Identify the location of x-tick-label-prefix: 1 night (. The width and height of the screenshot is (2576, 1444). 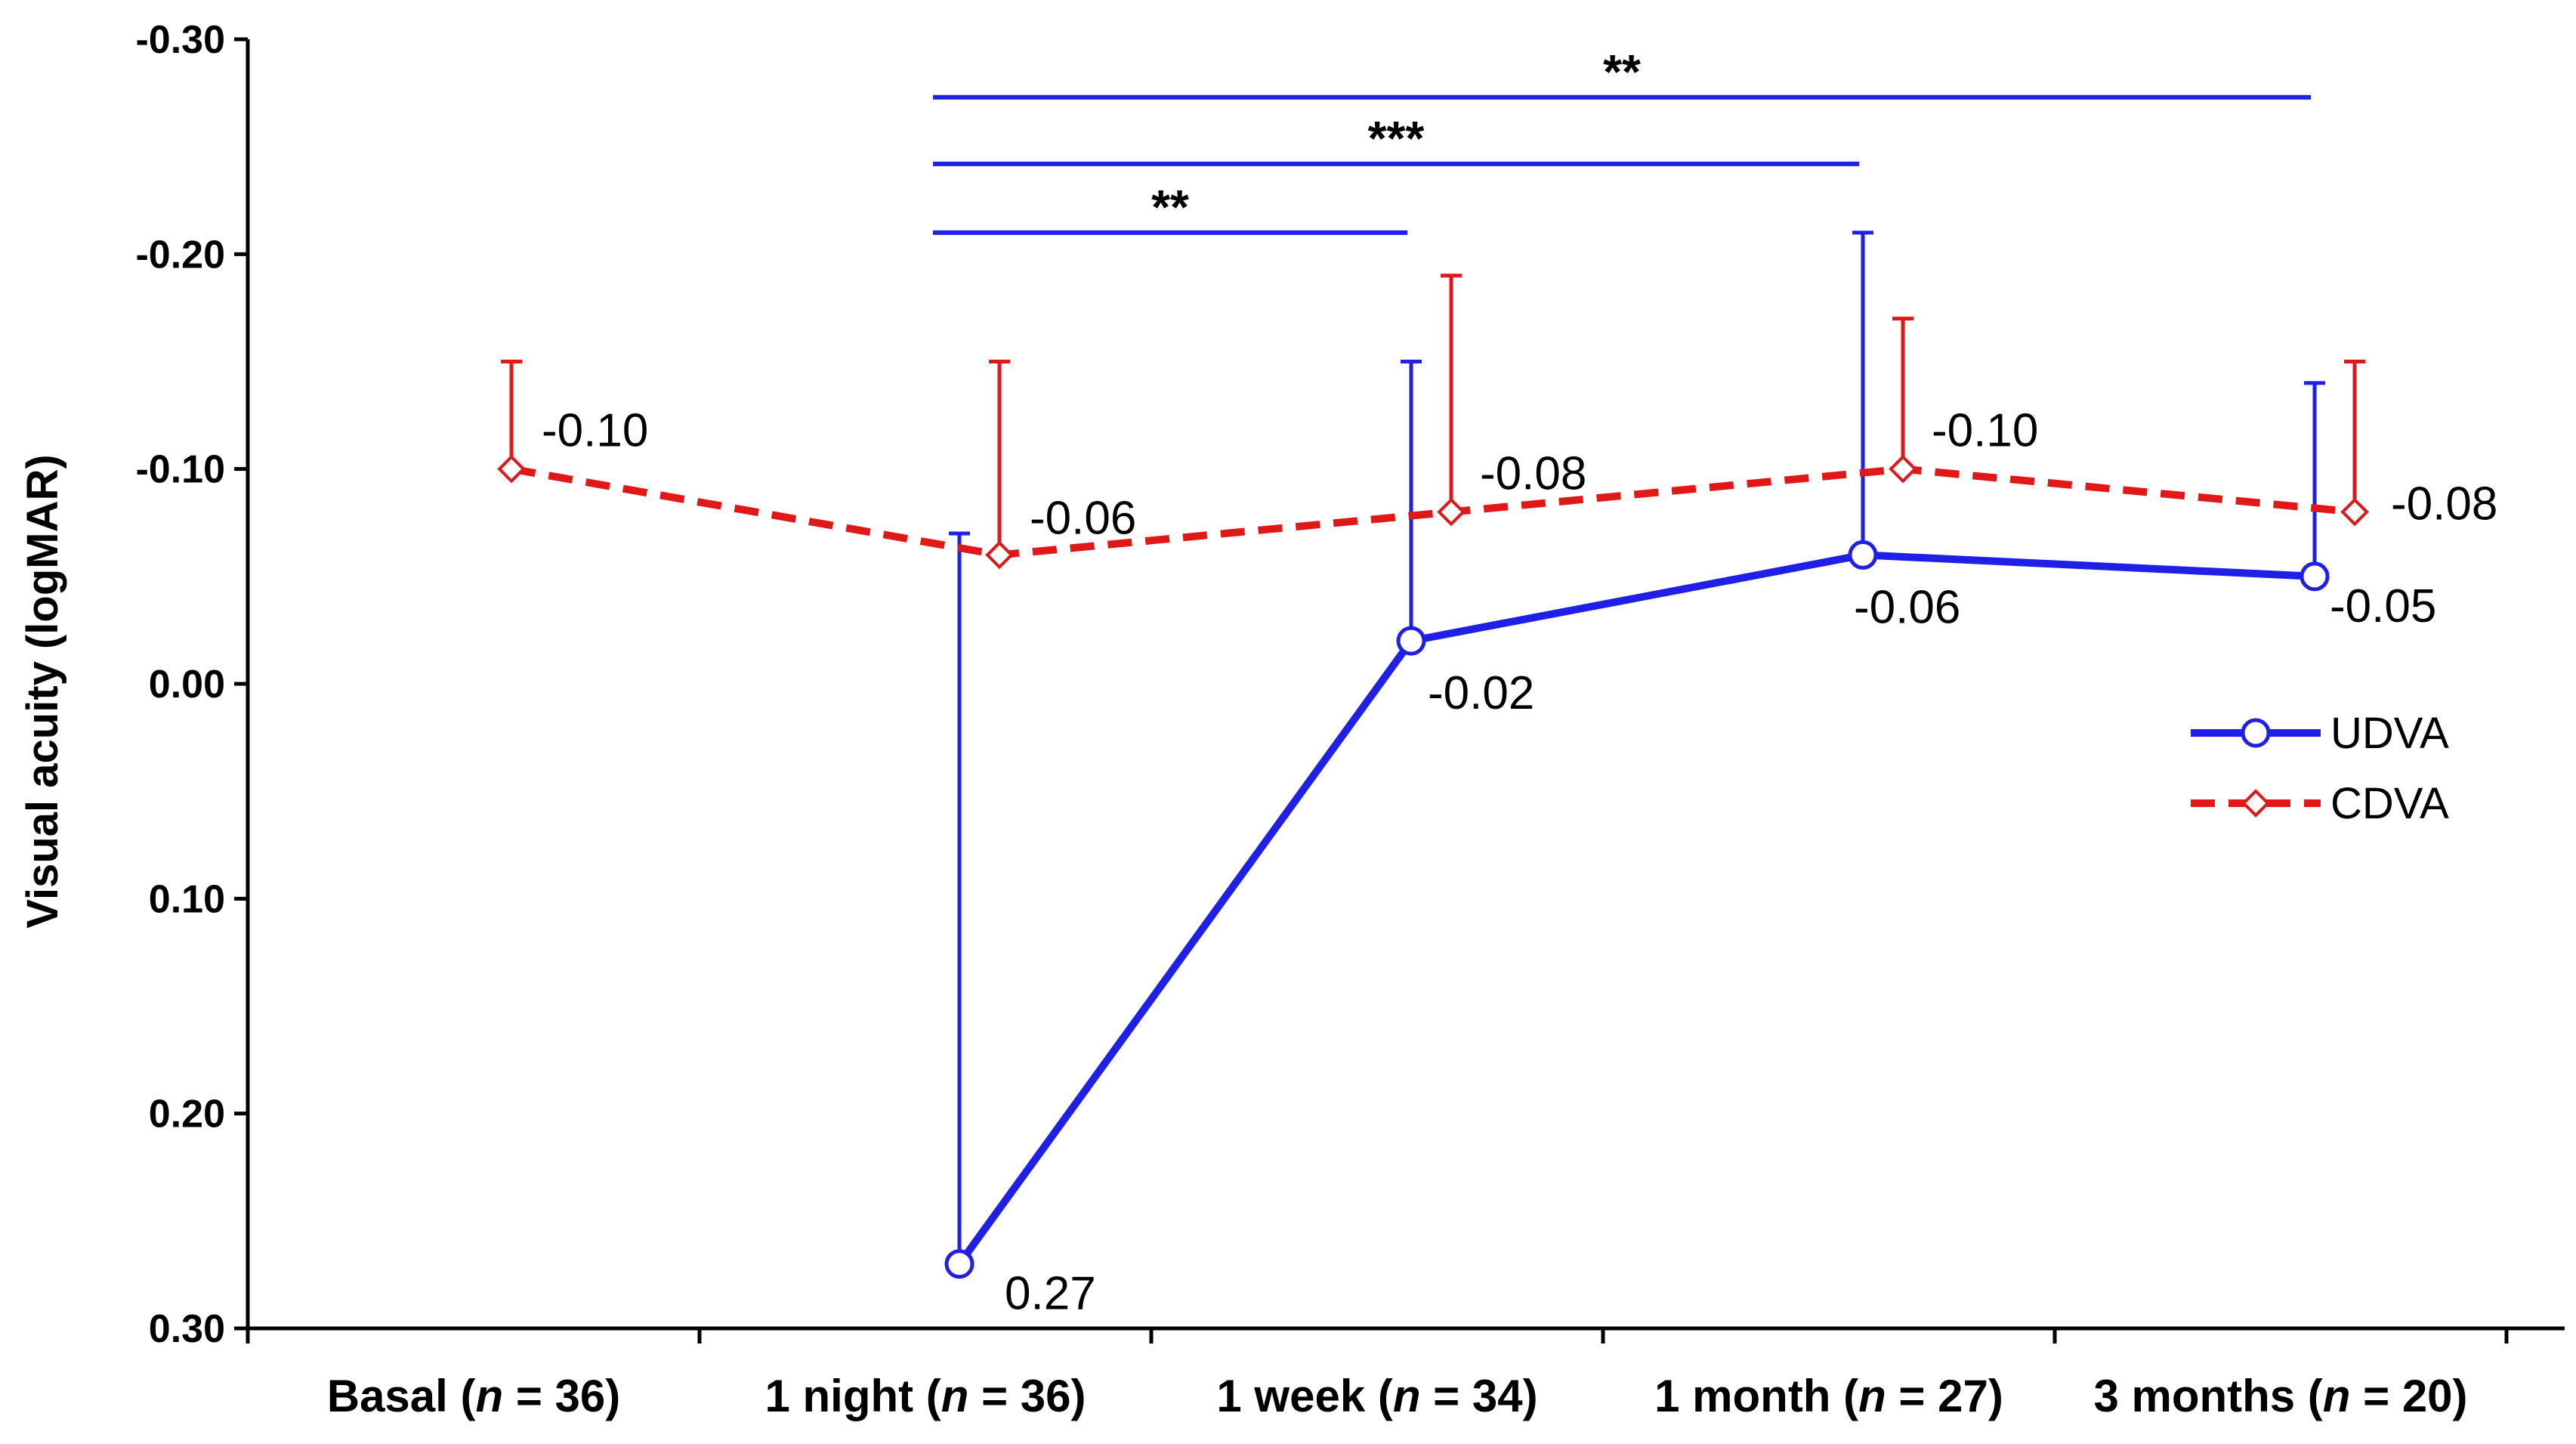
(852, 1396).